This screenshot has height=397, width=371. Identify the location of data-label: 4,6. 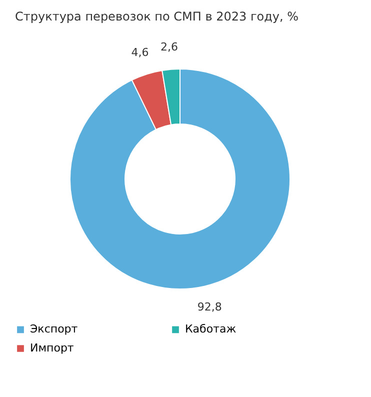
(140, 53).